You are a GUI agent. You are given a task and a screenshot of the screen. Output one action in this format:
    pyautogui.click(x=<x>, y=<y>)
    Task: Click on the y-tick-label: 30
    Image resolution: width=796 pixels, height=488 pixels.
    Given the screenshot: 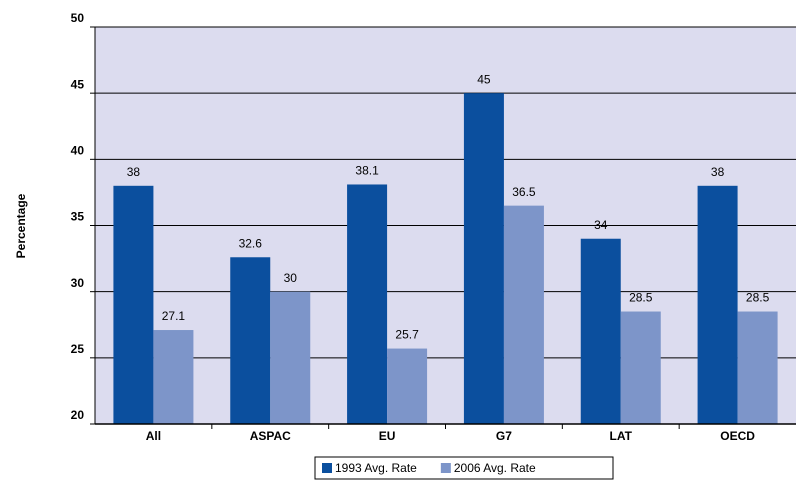 What is the action you would take?
    pyautogui.click(x=78, y=283)
    